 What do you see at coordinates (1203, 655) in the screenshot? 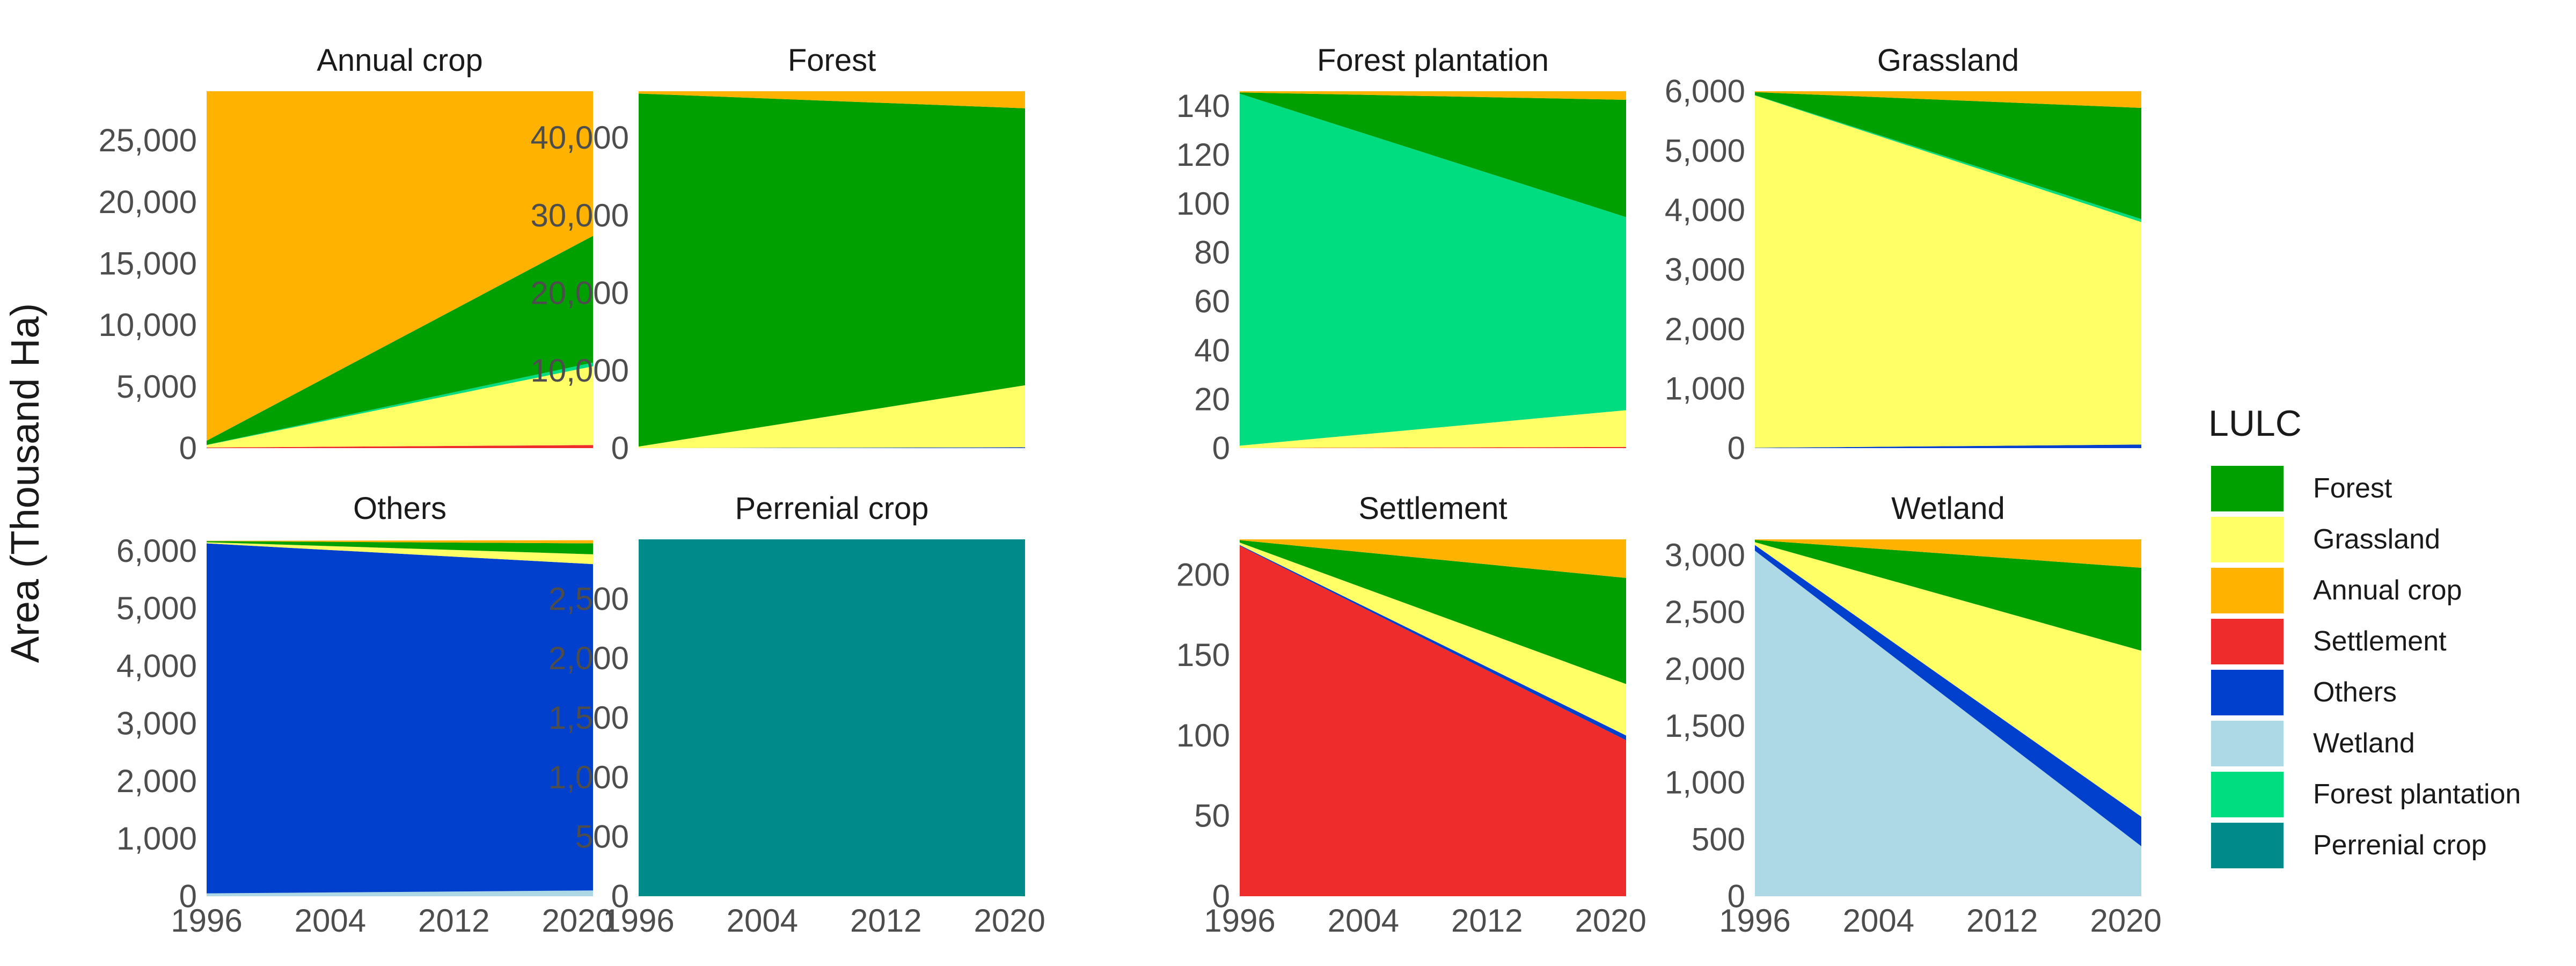
I see `y-tick-label: 150` at bounding box center [1203, 655].